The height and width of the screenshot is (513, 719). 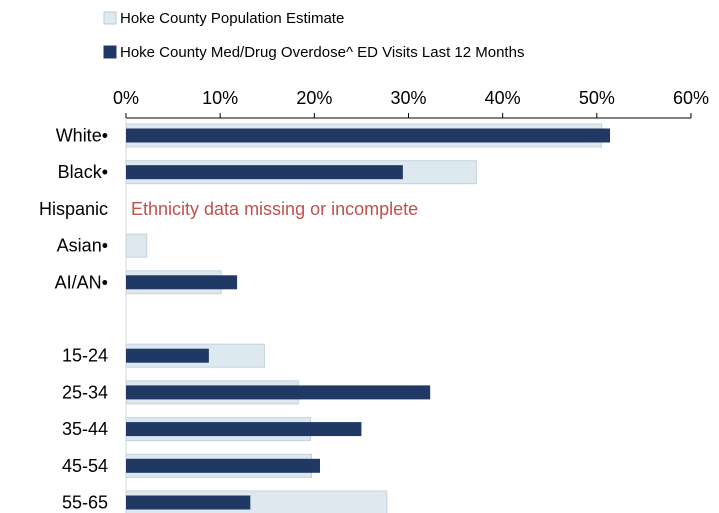 I want to click on category-label-0: White•, so click(x=82, y=136).